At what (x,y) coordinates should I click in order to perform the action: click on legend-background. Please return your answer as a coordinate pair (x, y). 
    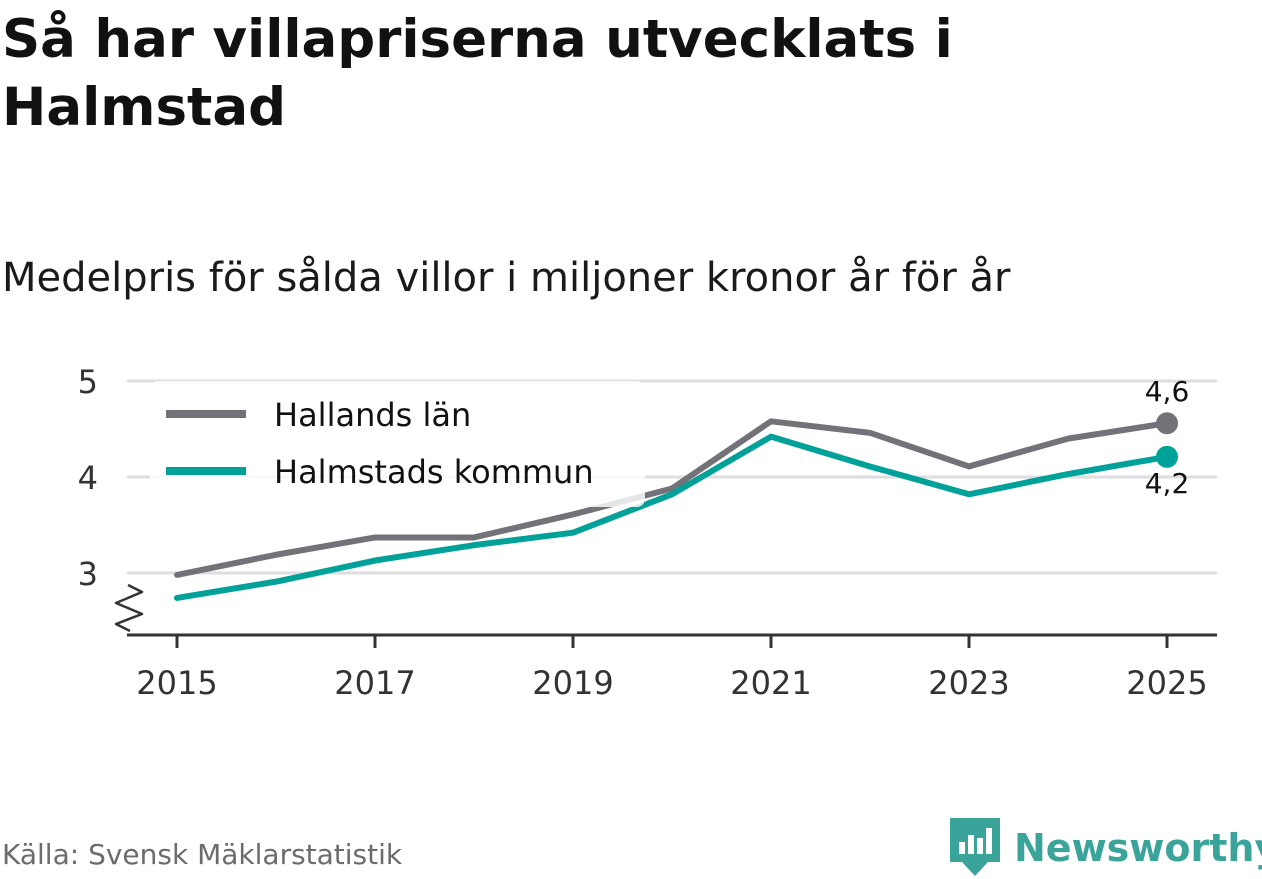
    Looking at the image, I should click on (397, 444).